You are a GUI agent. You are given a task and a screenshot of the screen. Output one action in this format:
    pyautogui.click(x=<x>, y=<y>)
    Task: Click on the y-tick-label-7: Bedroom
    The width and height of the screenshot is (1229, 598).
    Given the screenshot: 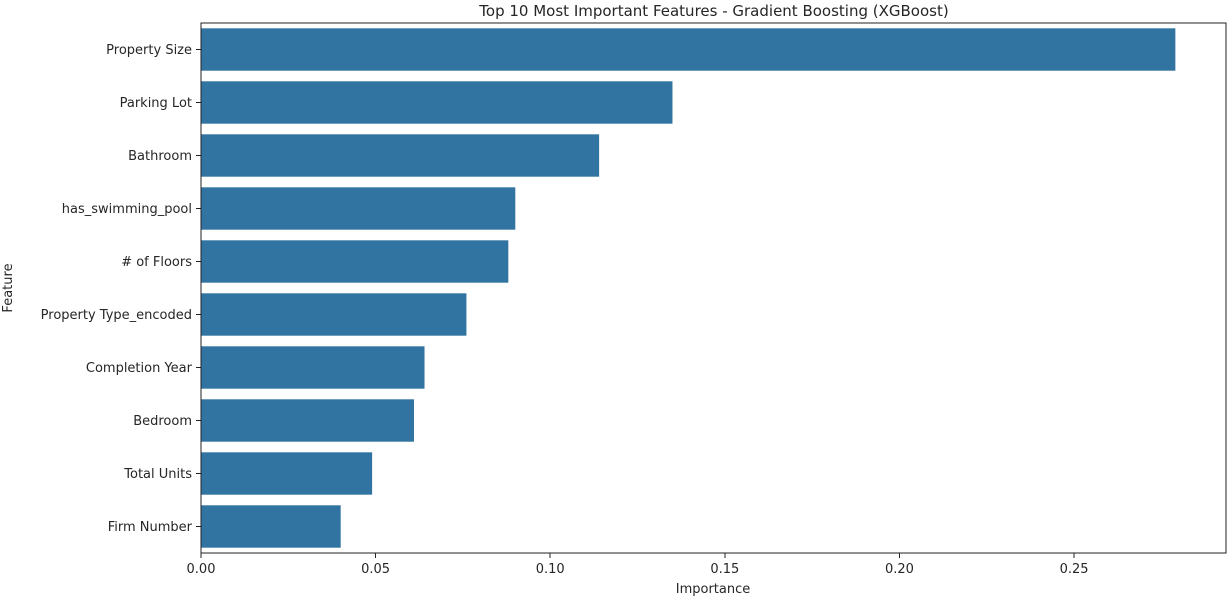 What is the action you would take?
    pyautogui.click(x=162, y=421)
    